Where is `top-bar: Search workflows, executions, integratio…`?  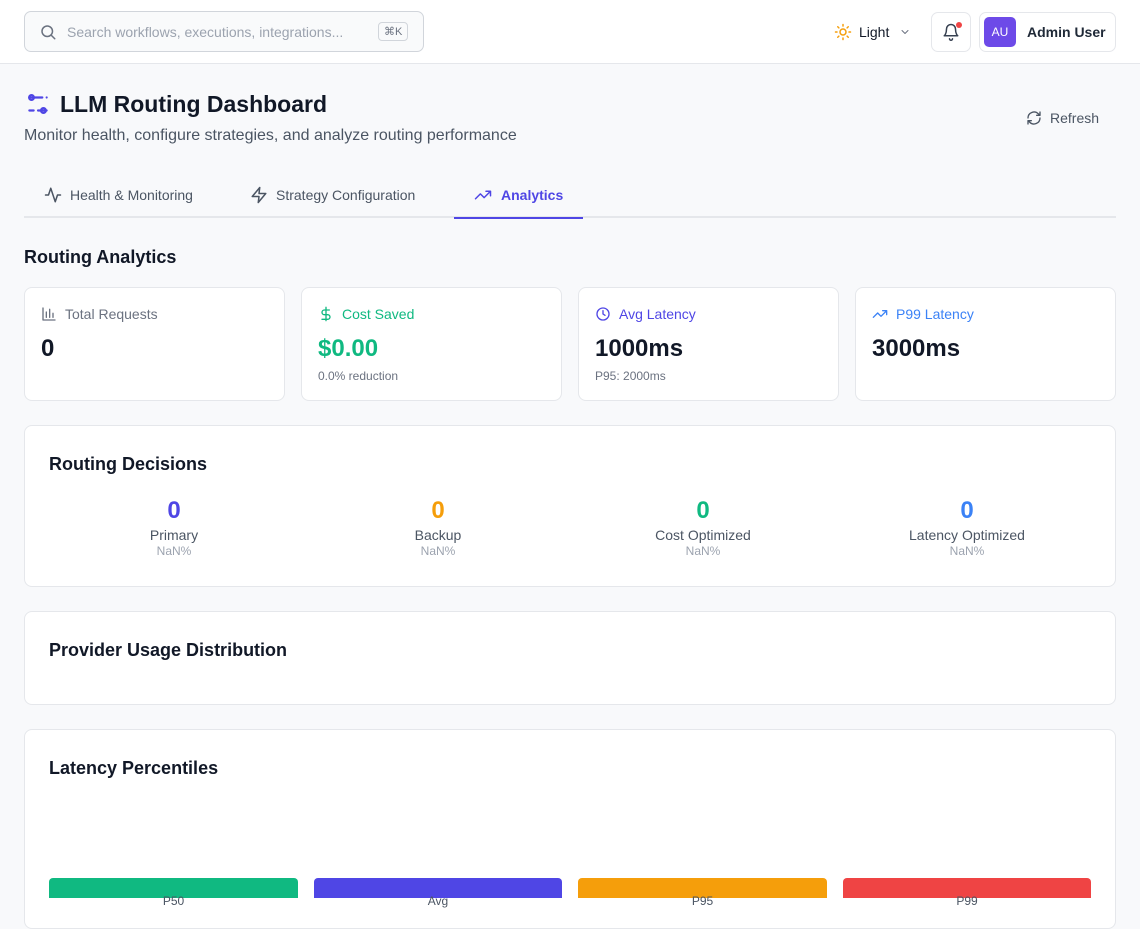 top-bar: Search workflows, executions, integratio… is located at coordinates (570, 32).